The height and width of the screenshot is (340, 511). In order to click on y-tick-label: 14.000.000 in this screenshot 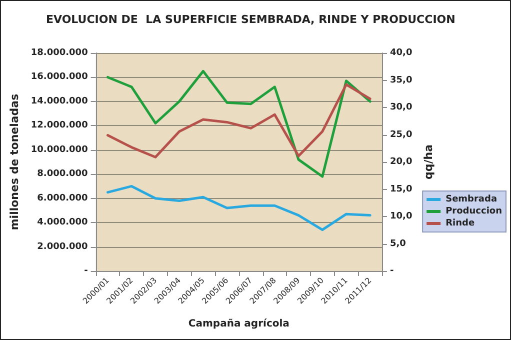, I will do `click(59, 101)`.